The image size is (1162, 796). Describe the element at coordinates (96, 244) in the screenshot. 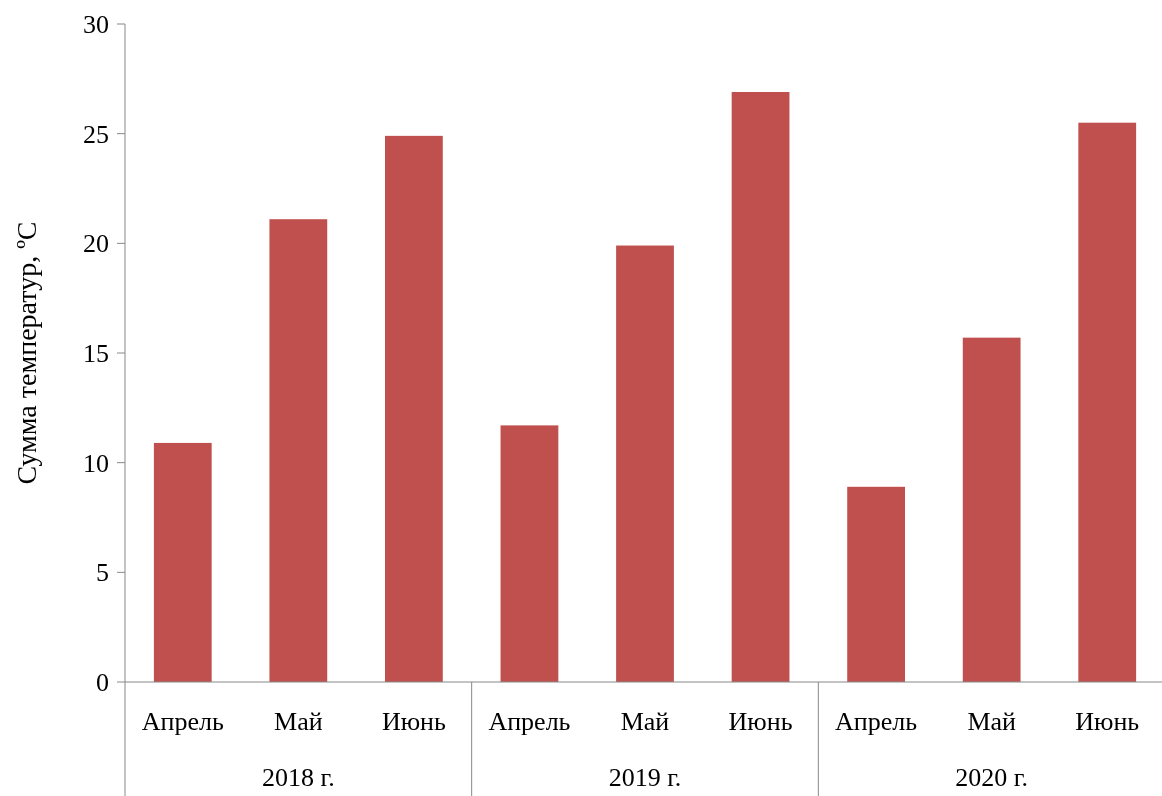

I see `y-tick-label: 20` at that location.